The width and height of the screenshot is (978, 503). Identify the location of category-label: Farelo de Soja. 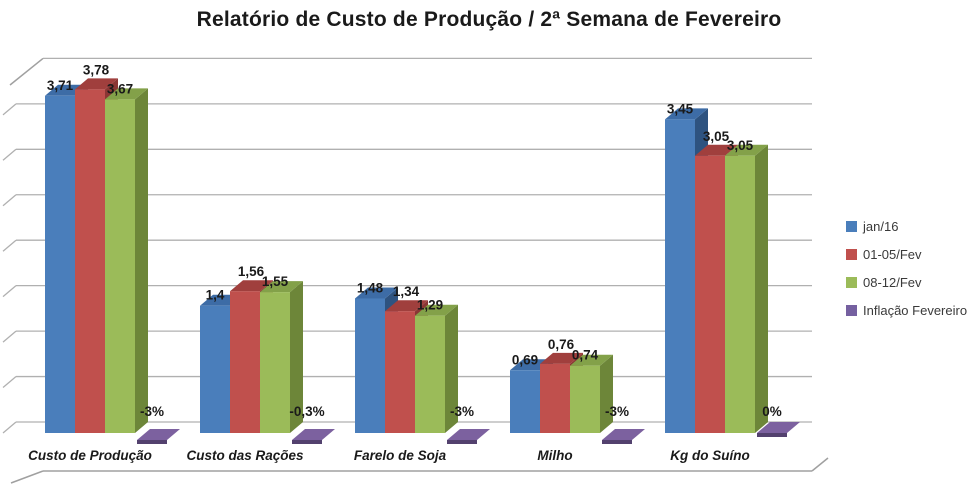
(400, 455).